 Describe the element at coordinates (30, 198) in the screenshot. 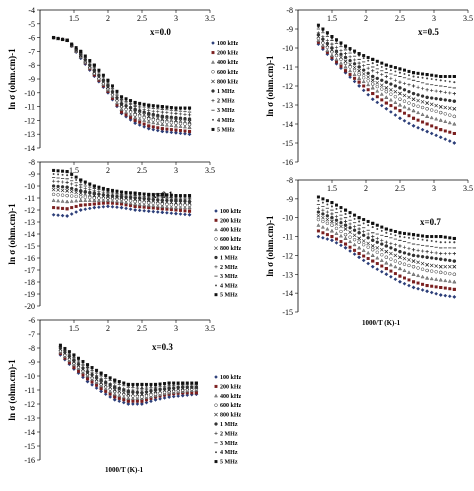

I see `y-tick-label: -11` at that location.